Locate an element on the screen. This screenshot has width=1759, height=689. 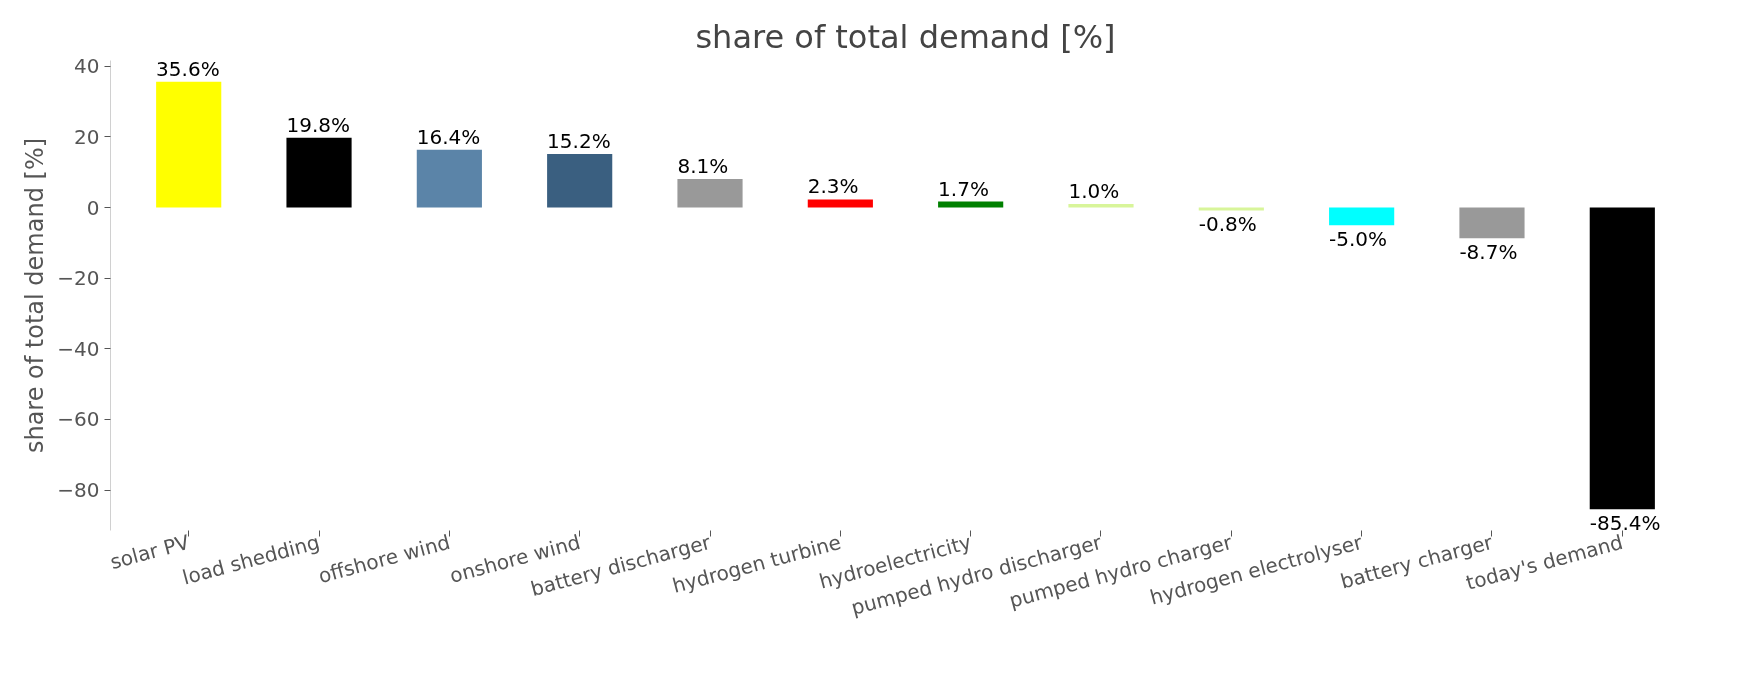
data-label: 16.4% is located at coordinates (448, 136).